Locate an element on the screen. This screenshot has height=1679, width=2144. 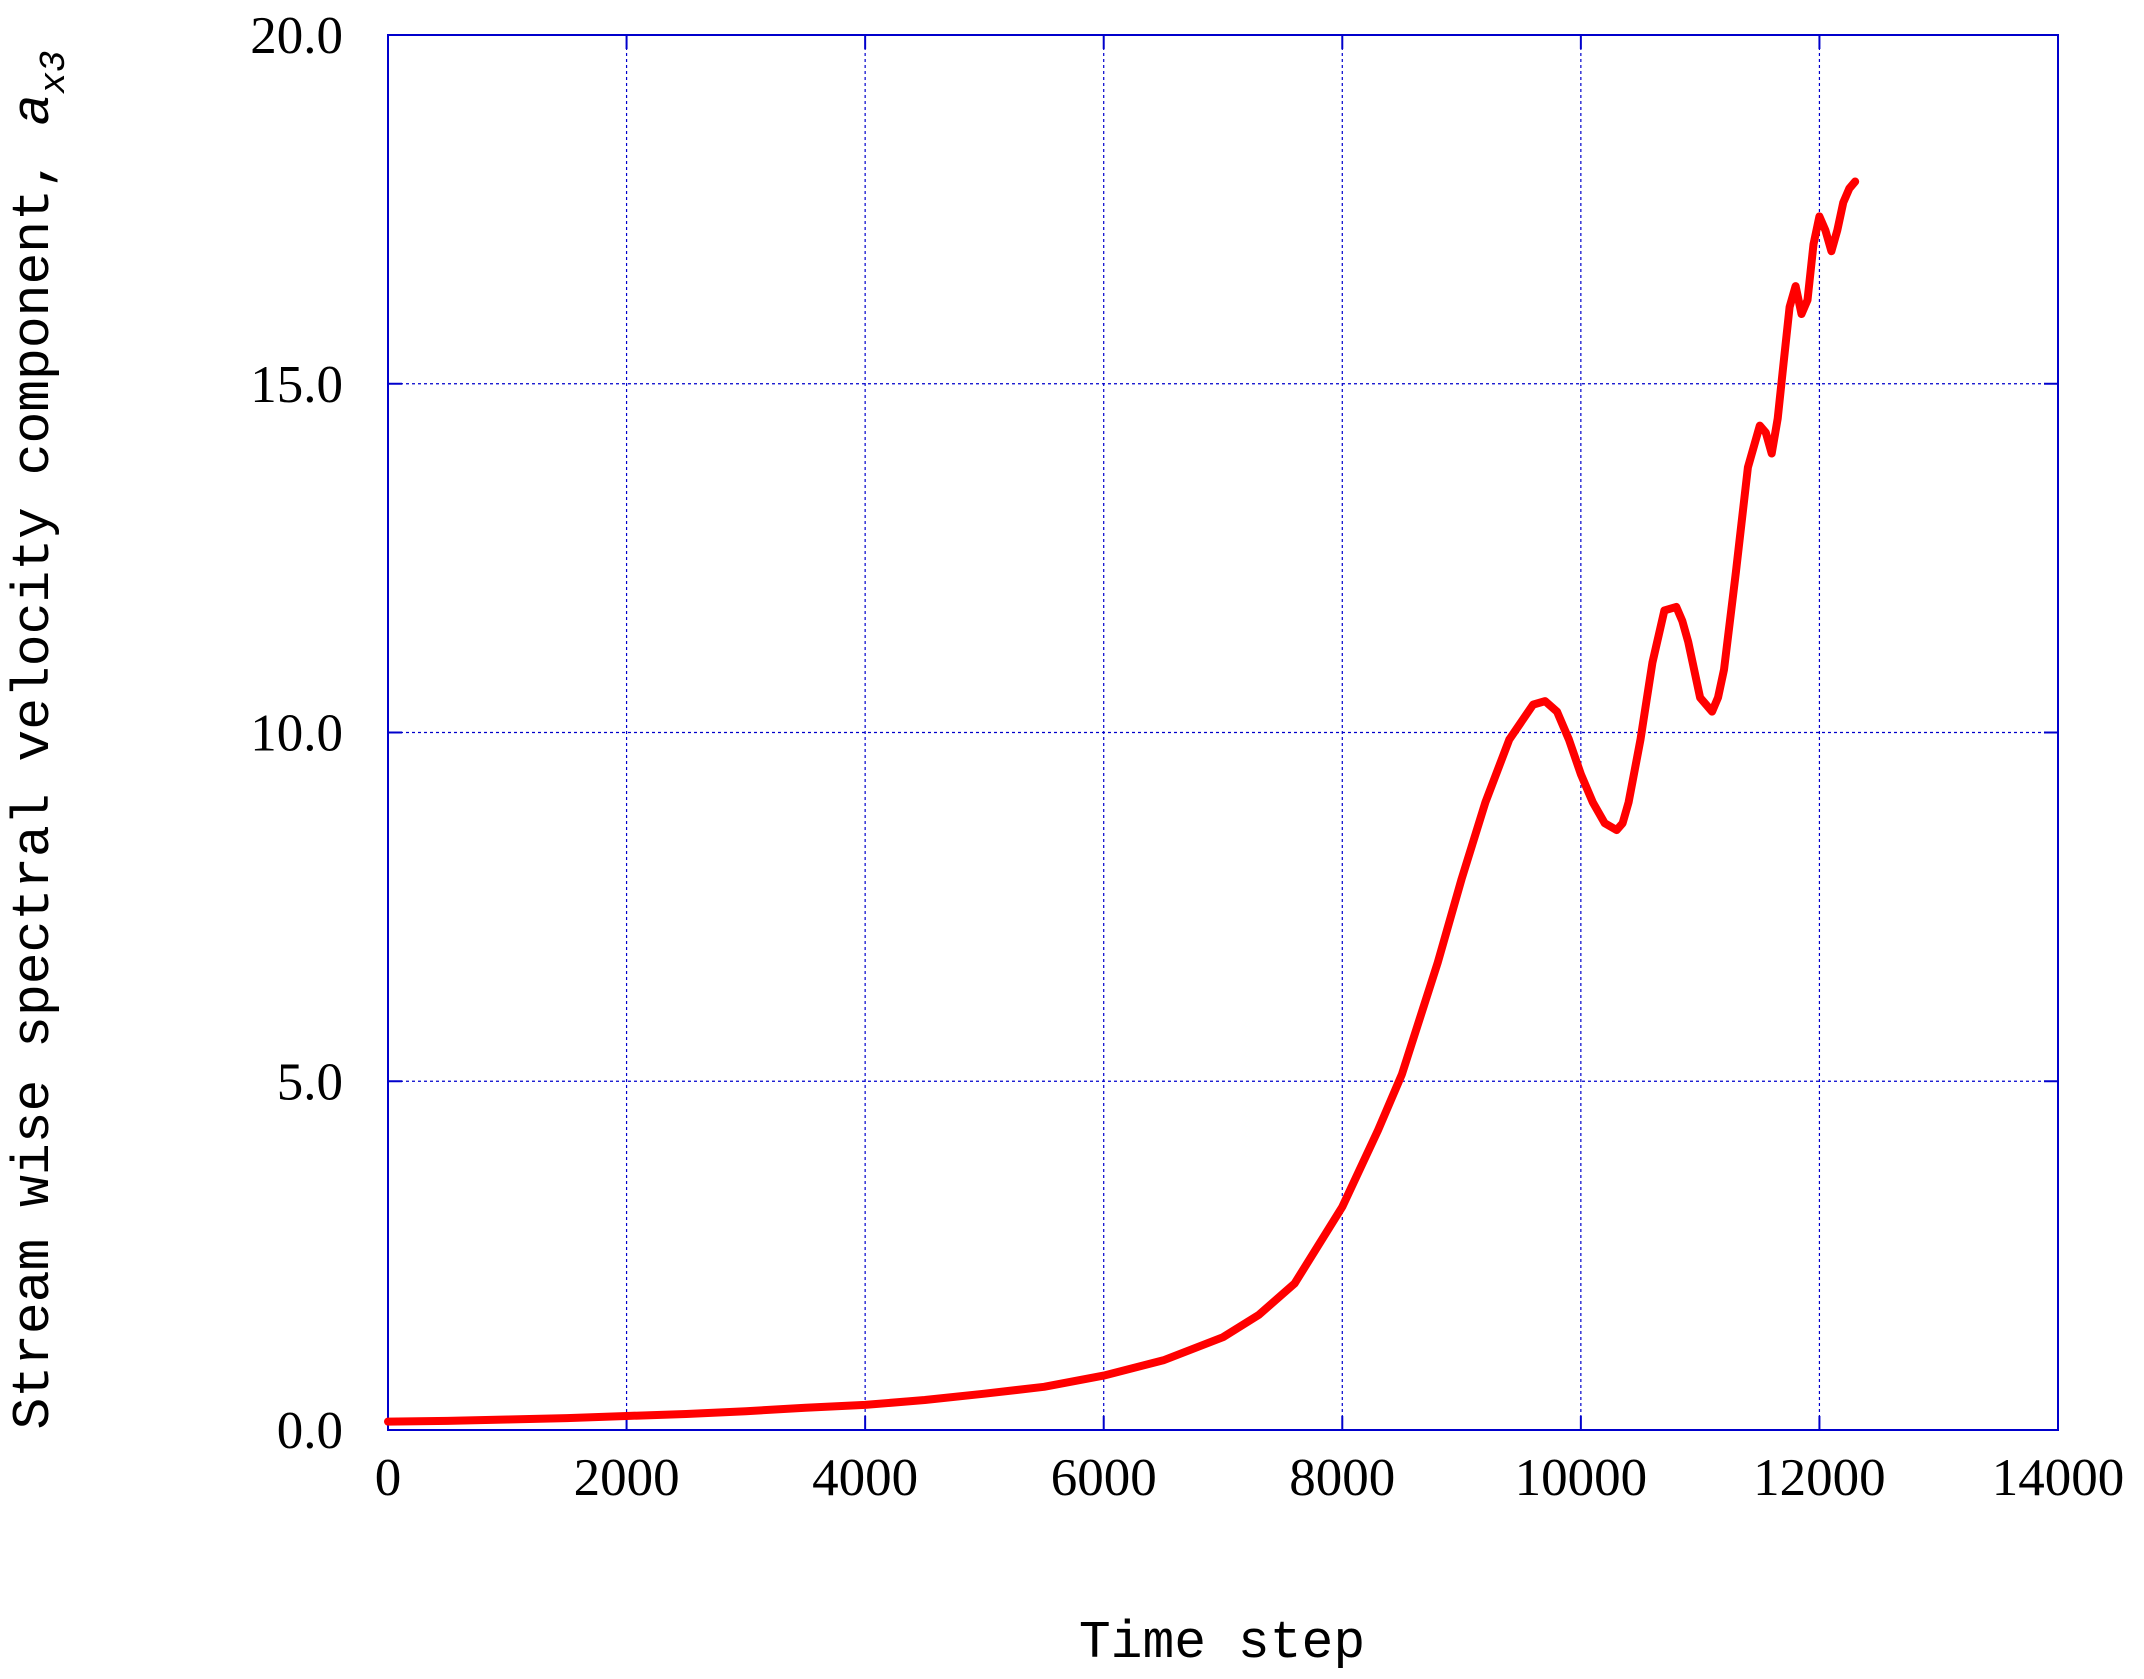
y-tick-label: 20.0 is located at coordinates (296, 36).